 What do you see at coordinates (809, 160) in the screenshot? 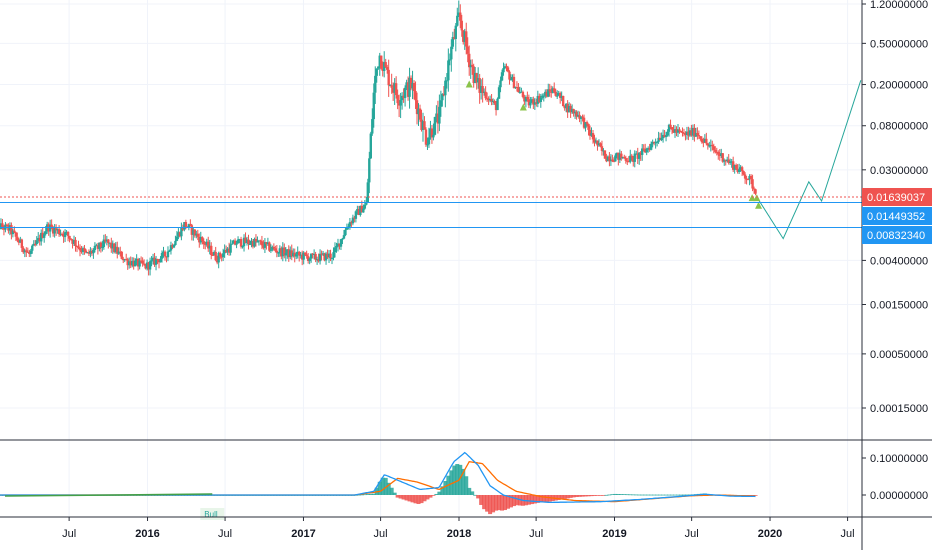
I see `projection-path` at bounding box center [809, 160].